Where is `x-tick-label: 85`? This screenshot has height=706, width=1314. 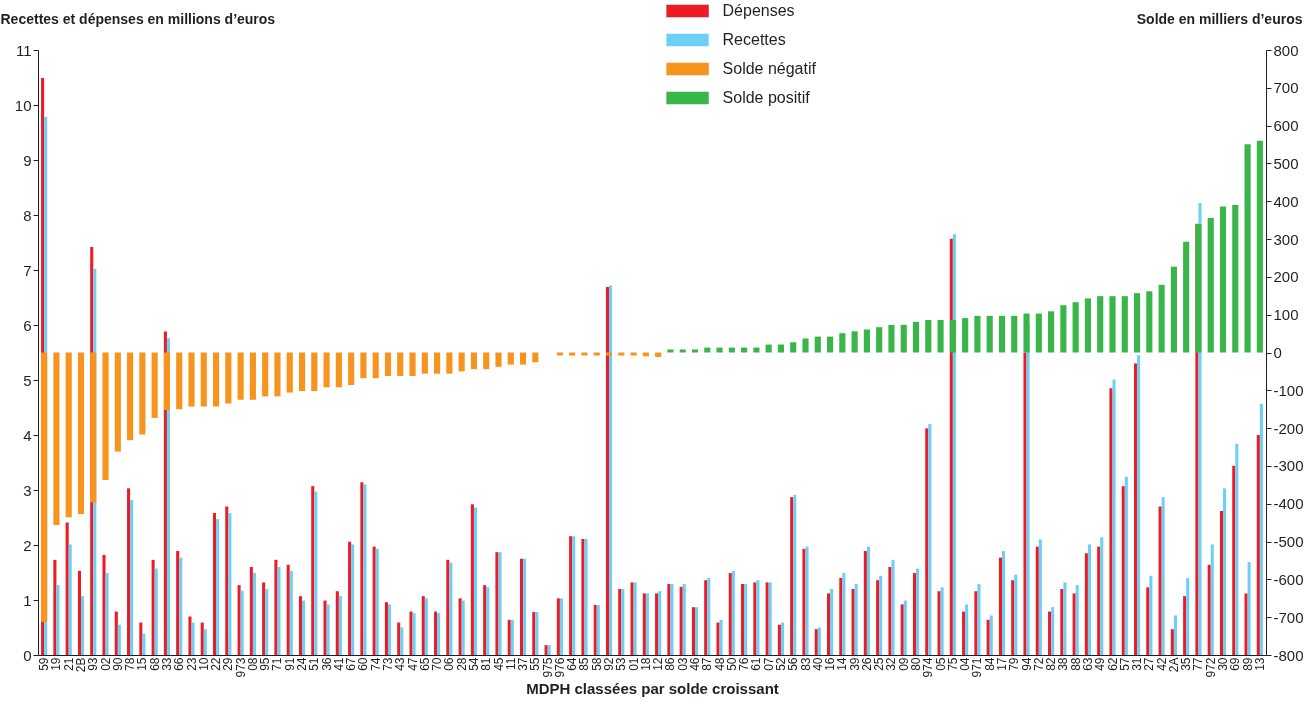 x-tick-label: 85 is located at coordinates (584, 664).